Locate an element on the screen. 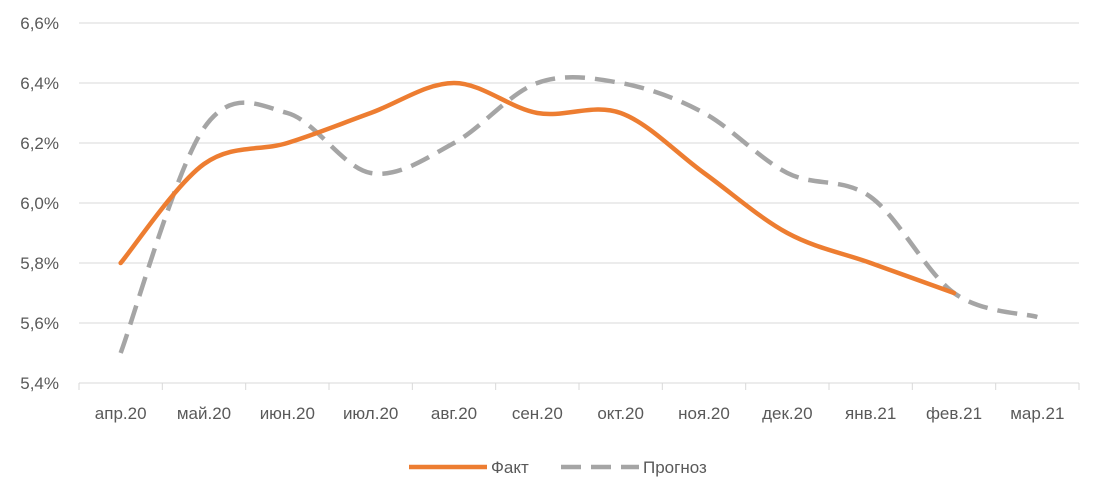 This screenshot has height=479, width=1094. y-tick-label: 6,2% is located at coordinates (39, 143).